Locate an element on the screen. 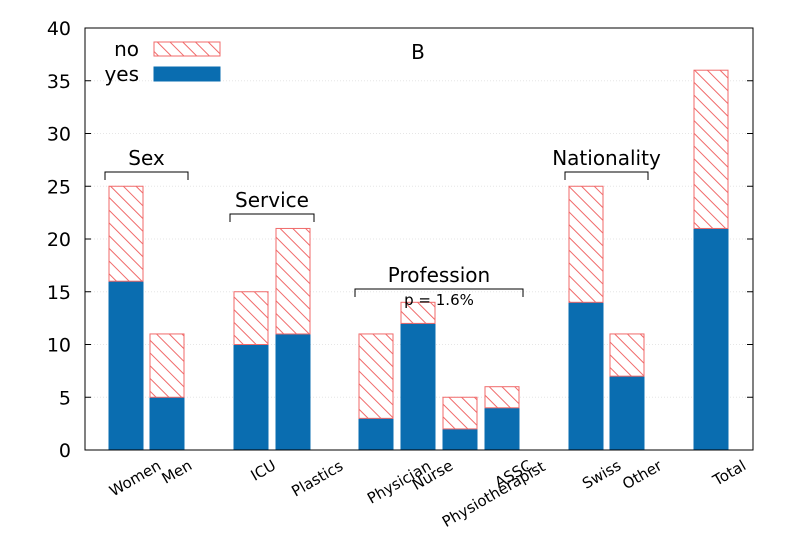 The image size is (800, 535). bar-other-no is located at coordinates (627, 355).